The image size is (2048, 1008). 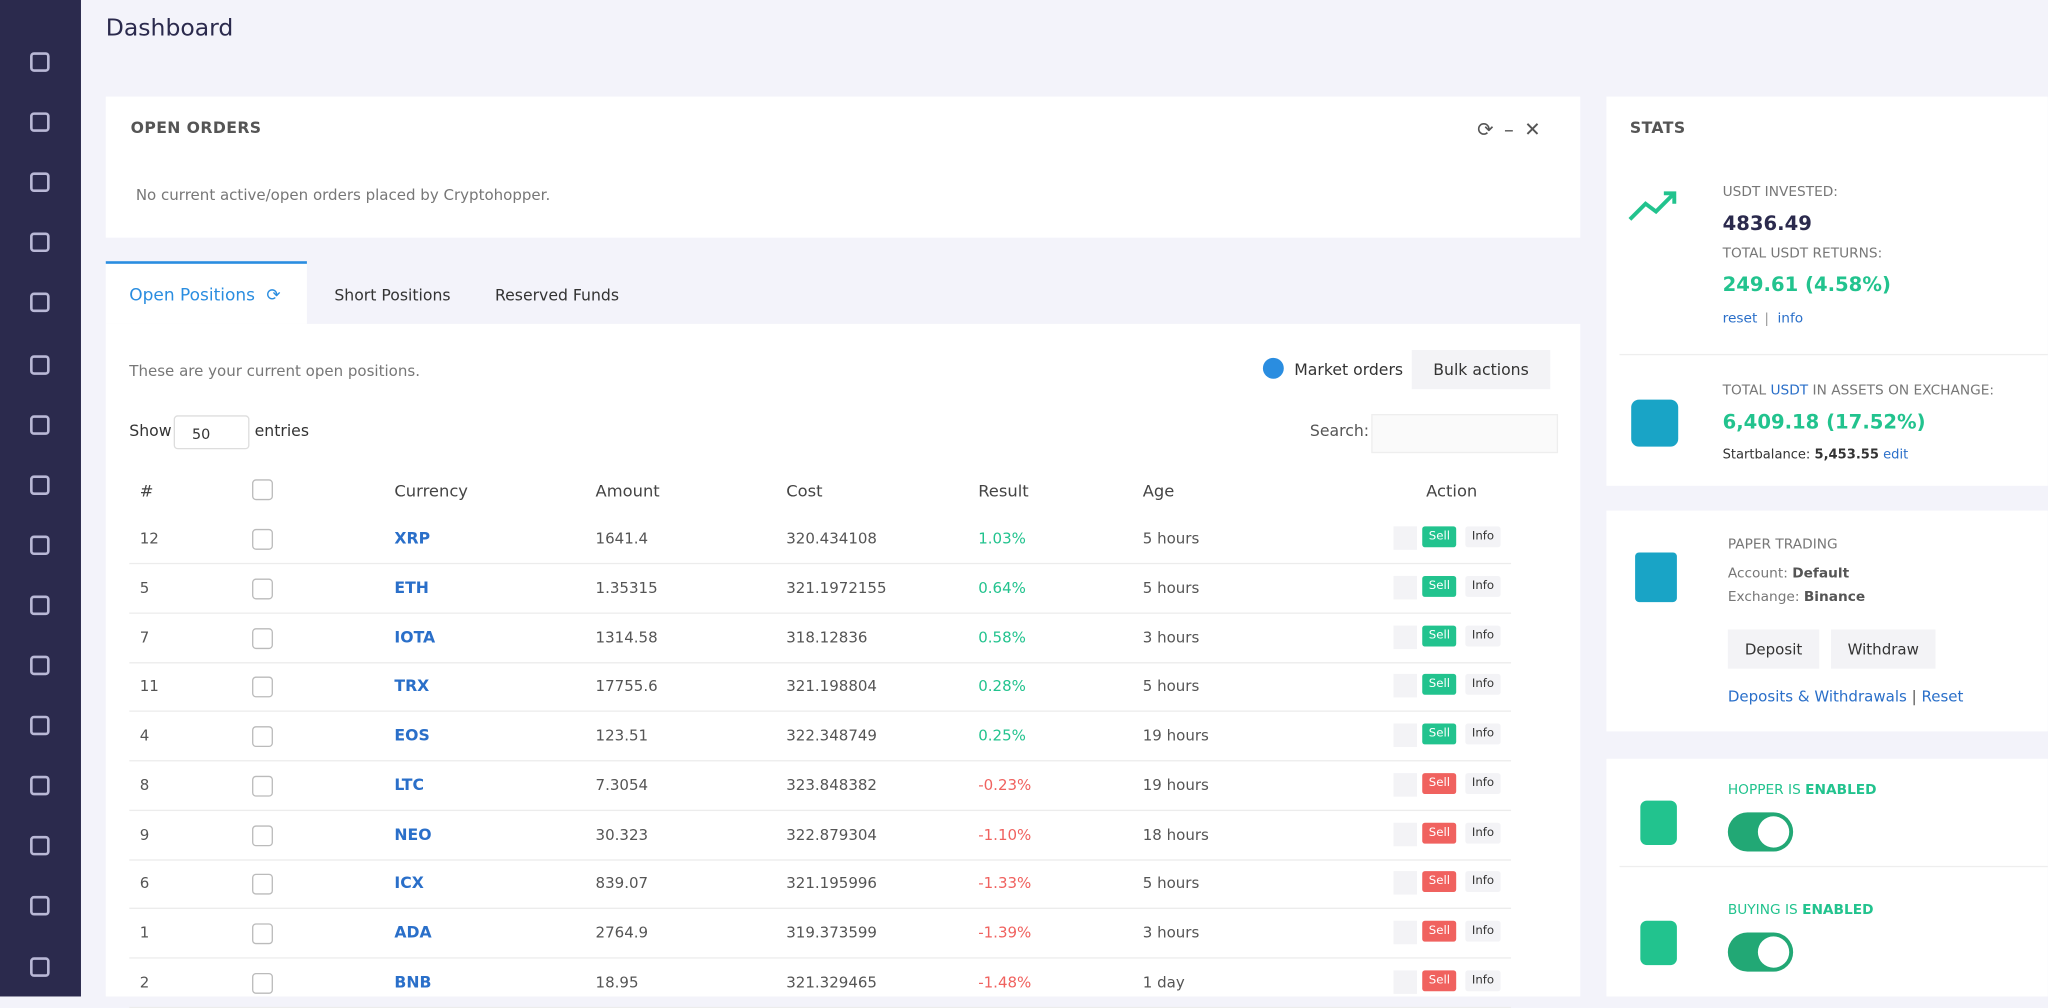 What do you see at coordinates (627, 490) in the screenshot?
I see `column-header: Amount` at bounding box center [627, 490].